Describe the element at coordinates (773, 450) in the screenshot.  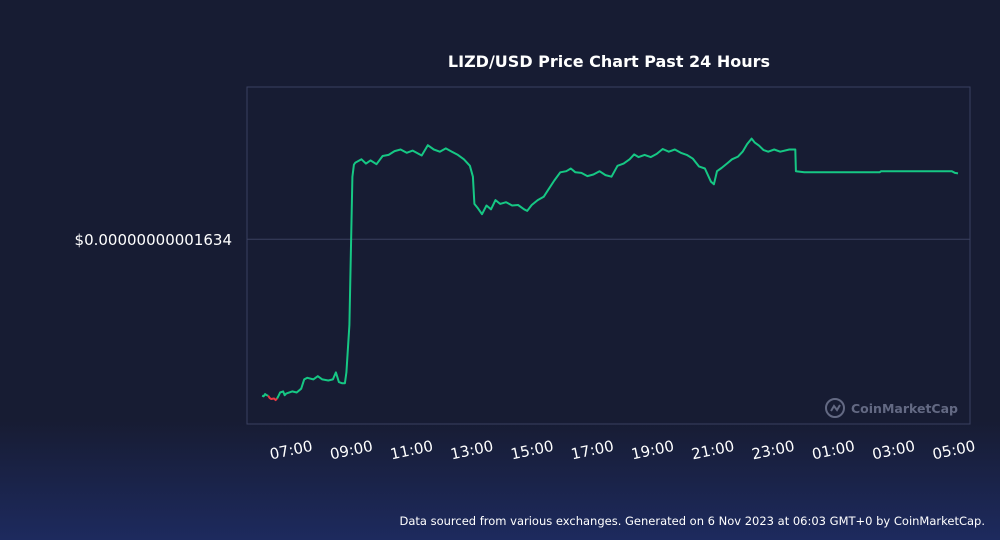
I see `x-tick-label: 23:00` at that location.